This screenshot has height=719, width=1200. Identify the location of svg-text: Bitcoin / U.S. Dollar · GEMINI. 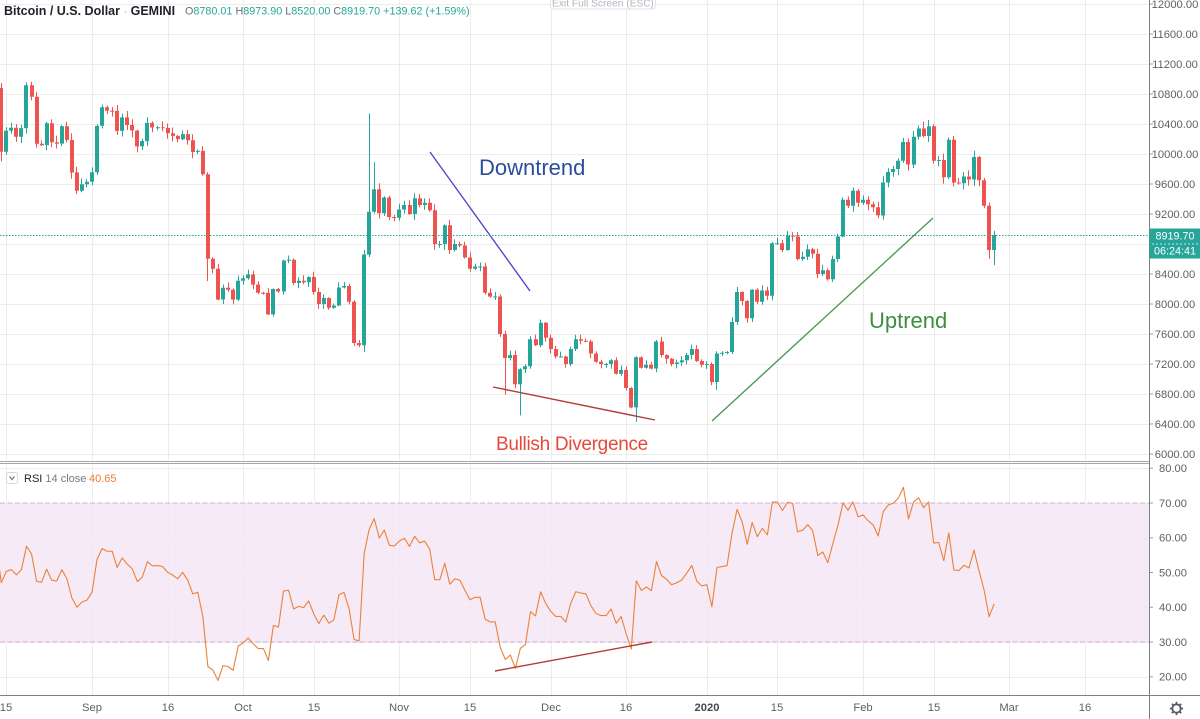
(89, 11).